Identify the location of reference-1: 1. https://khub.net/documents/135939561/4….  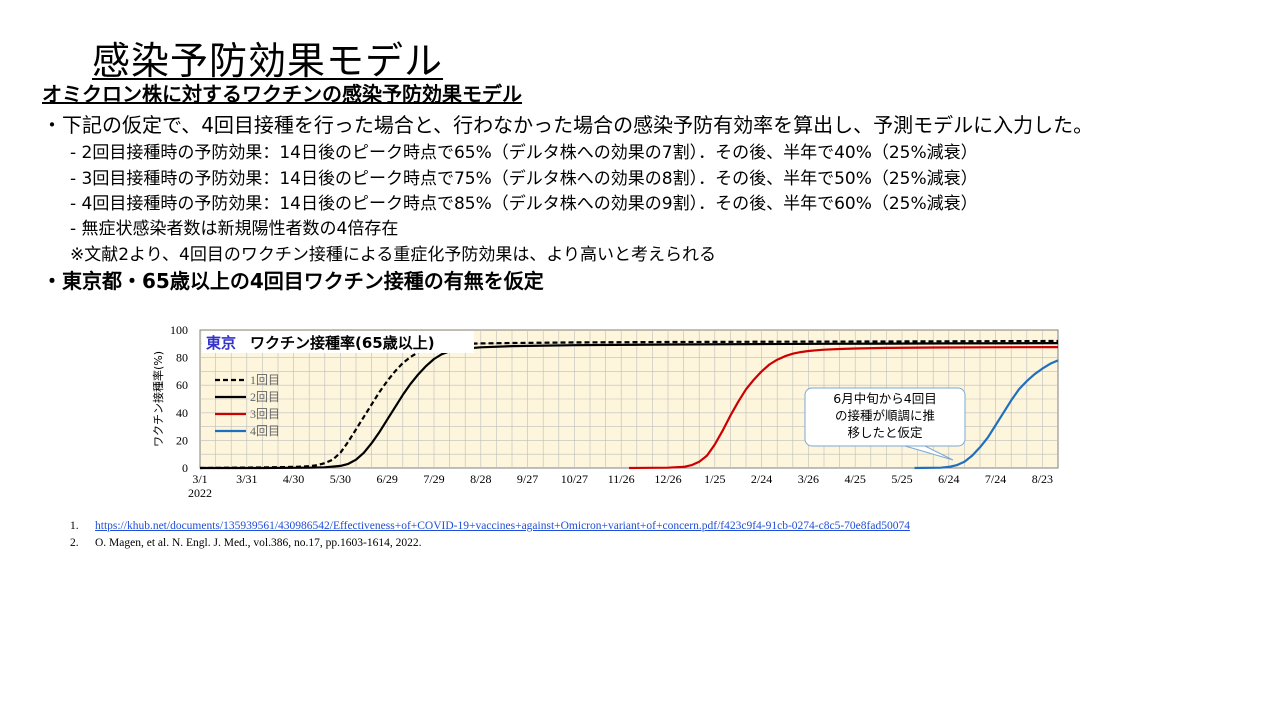
(490, 526).